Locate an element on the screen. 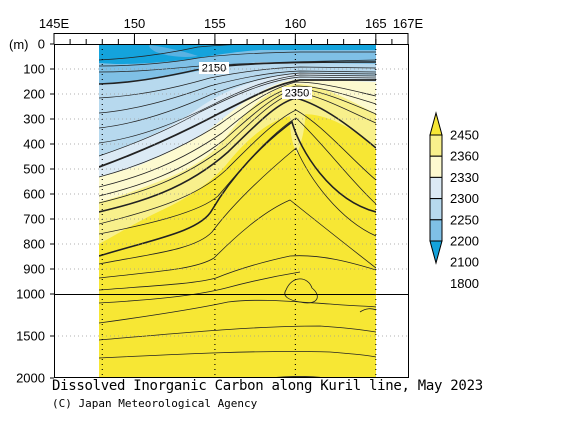 This screenshot has height=423, width=570. y-tick-label: 400 is located at coordinates (34, 144).